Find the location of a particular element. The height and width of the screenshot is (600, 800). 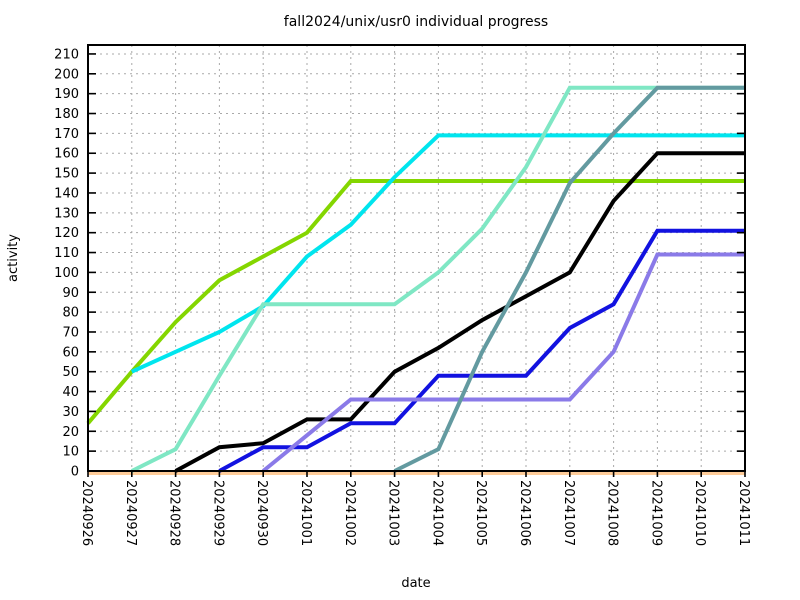

x-tick-label: 20241011 is located at coordinates (743, 513).